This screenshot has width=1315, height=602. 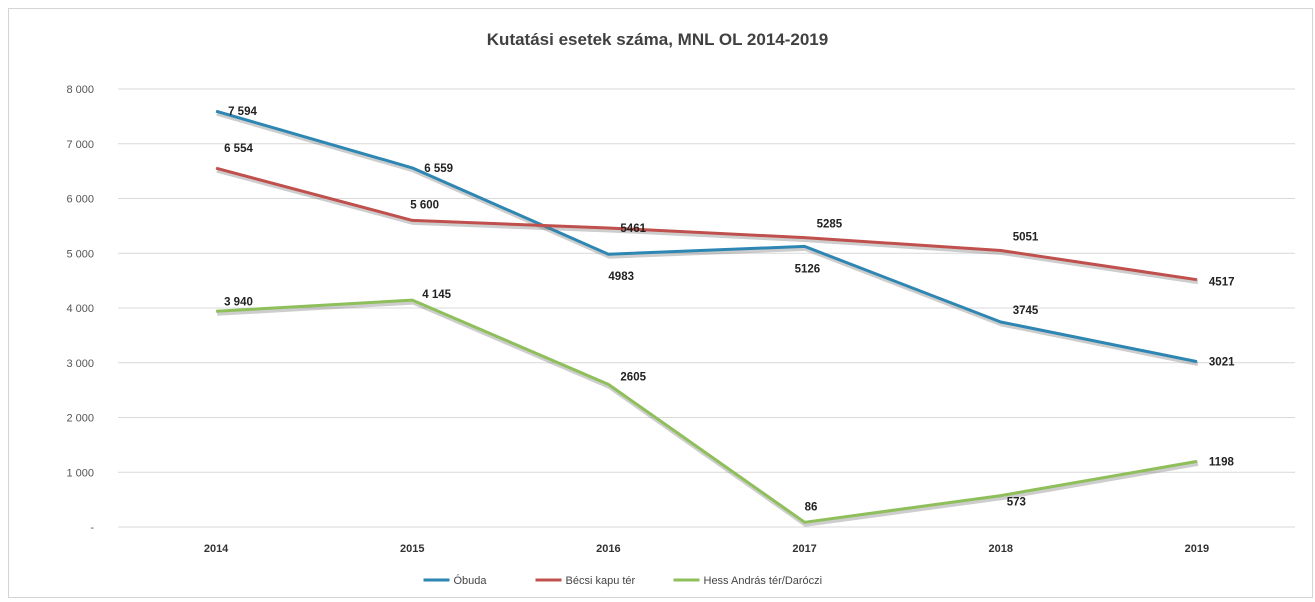 What do you see at coordinates (763, 581) in the screenshot?
I see `legend-label: Hess András tér/Daróczi` at bounding box center [763, 581].